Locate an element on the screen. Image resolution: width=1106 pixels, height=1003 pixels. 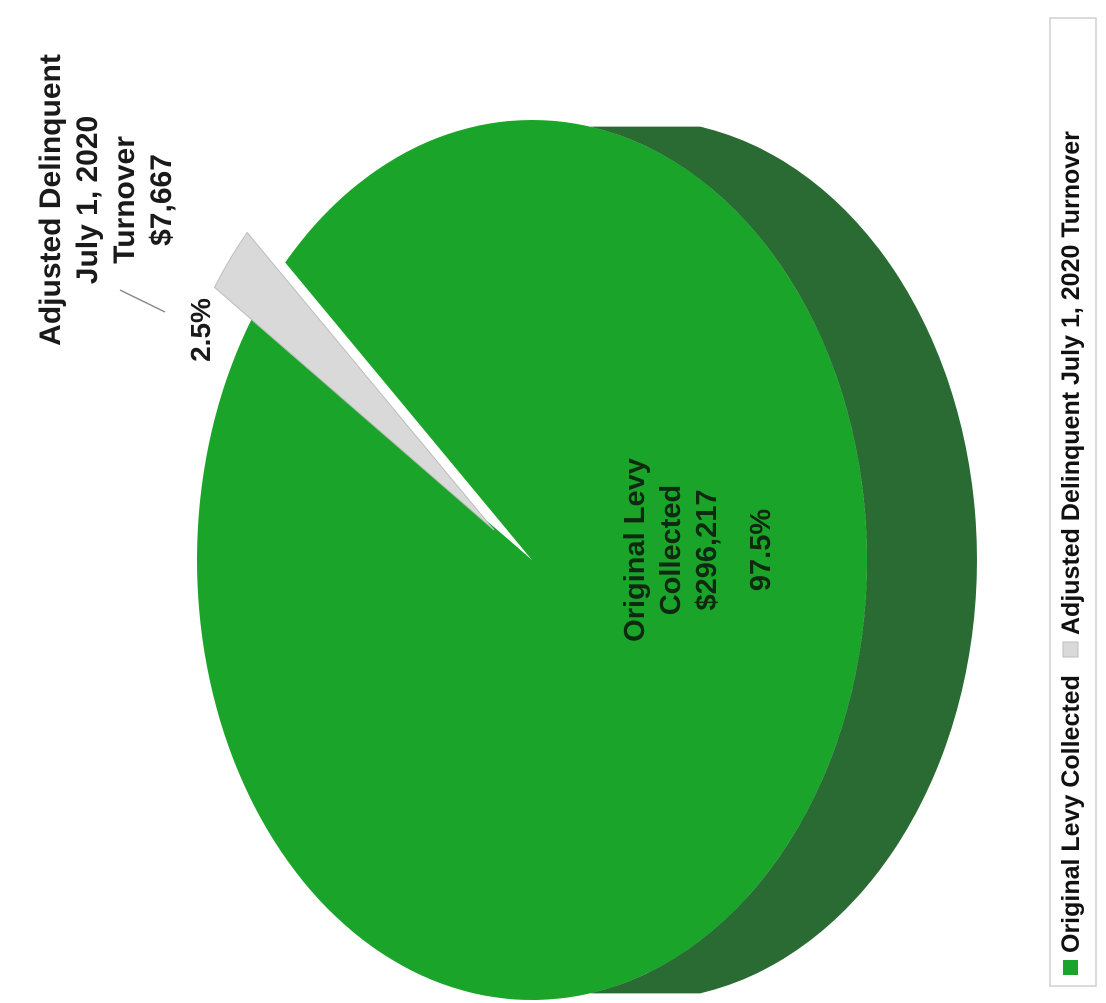
slice-0-label-line-1: Original Levy is located at coordinates (635, 550).